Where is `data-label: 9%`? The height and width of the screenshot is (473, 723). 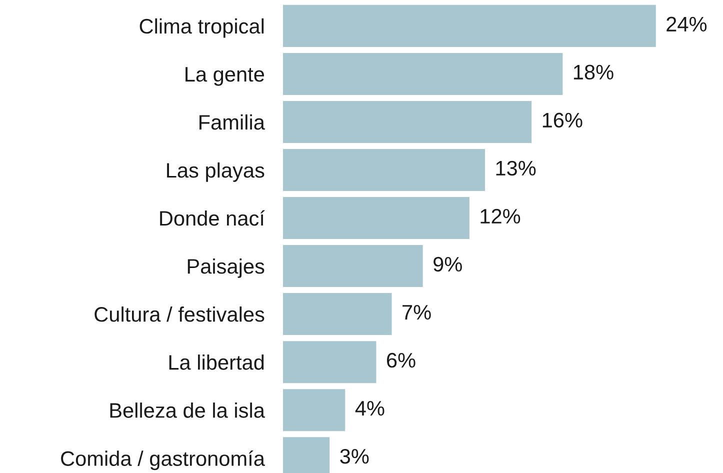
data-label: 9% is located at coordinates (448, 264).